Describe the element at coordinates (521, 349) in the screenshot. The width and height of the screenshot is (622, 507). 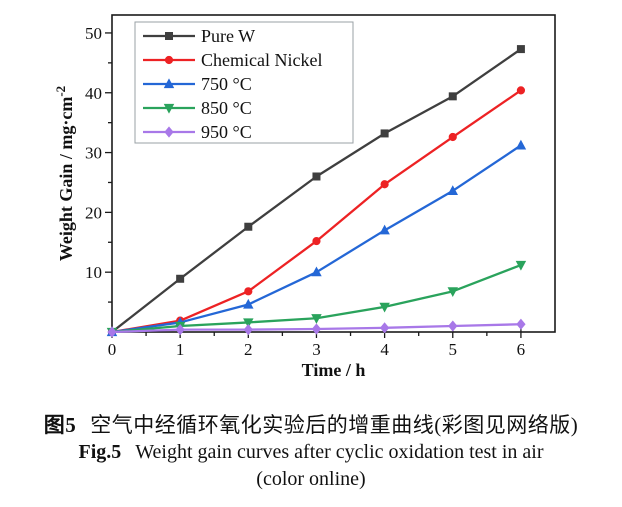
I see `x-tick-label: 6` at that location.